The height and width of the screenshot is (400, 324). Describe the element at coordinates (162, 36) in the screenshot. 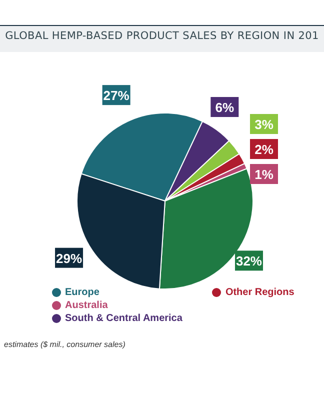

I see `chart-title: GLOBAL HEMP-BASED PRODUCT SALES BY REGION IN 201` at that location.